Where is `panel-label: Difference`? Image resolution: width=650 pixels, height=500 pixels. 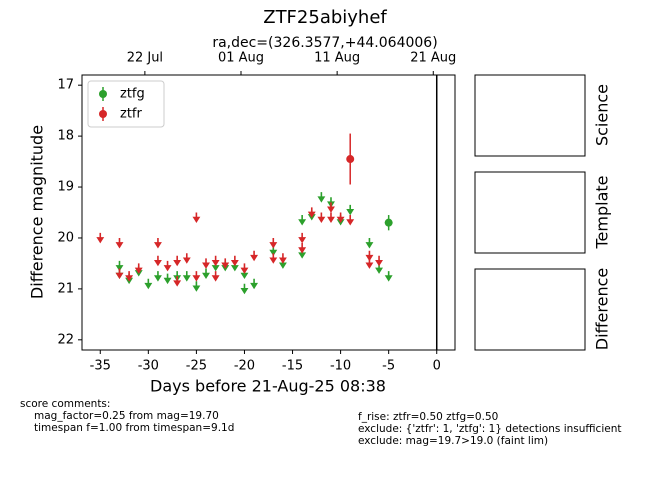 panel-label: Difference is located at coordinates (602, 309).